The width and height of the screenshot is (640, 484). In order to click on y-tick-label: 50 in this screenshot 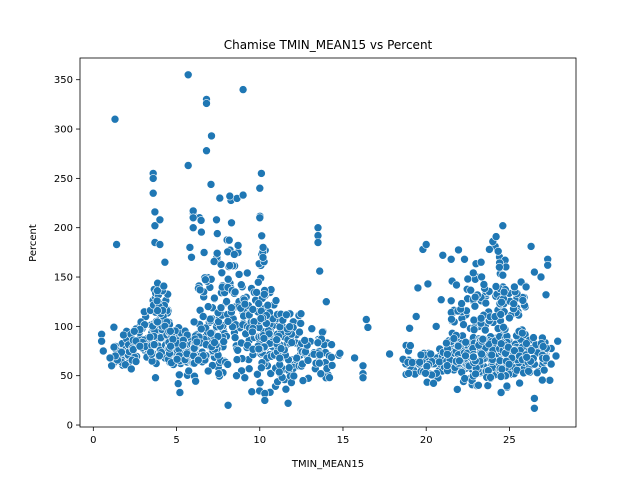, I will do `click(66, 376)`.